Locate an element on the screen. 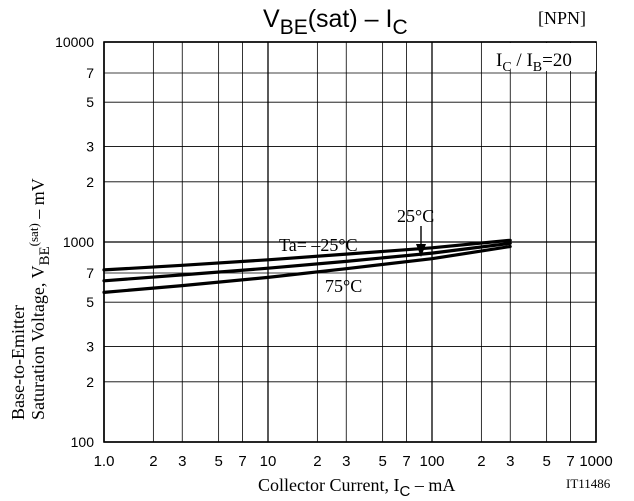 The image size is (634, 501). x-tick-label: 1000 is located at coordinates (595, 461).